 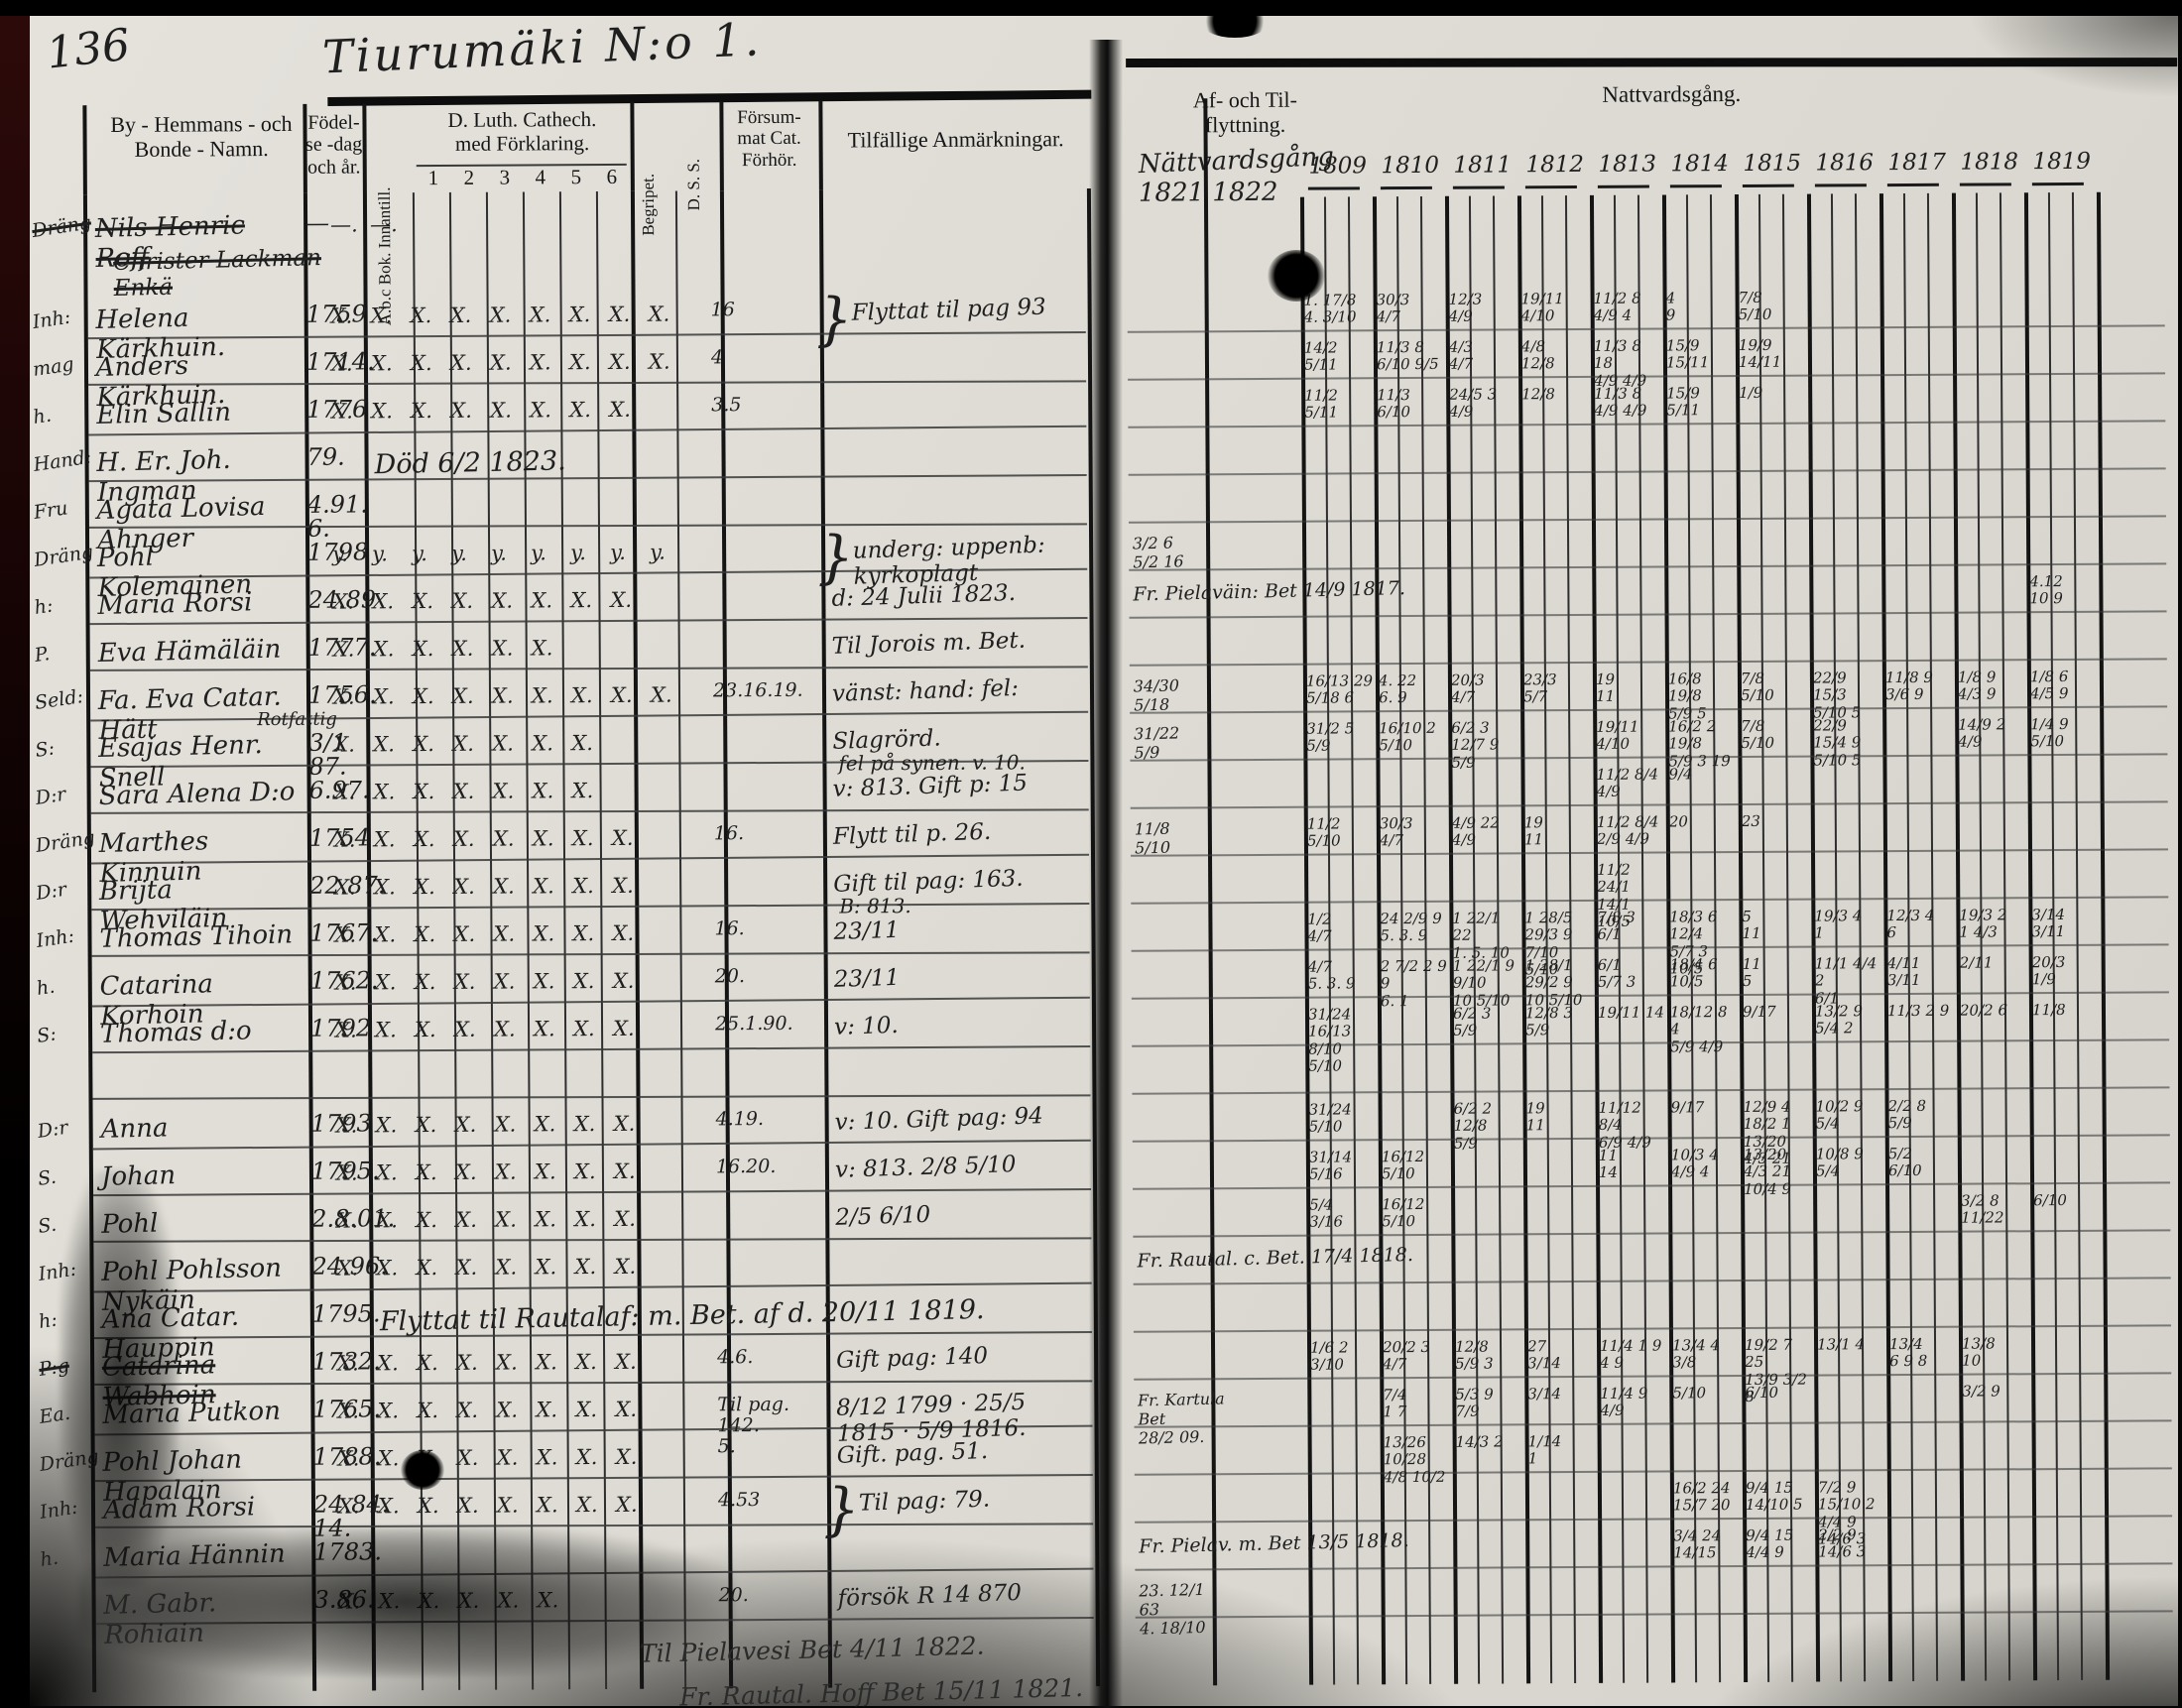 I want to click on edge-shadow, so click(x=119, y=1378).